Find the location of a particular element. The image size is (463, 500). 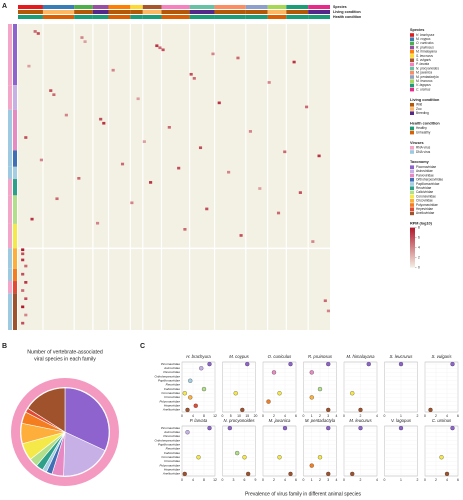

scale-tick-label: 6 is located at coordinates (419, 237).